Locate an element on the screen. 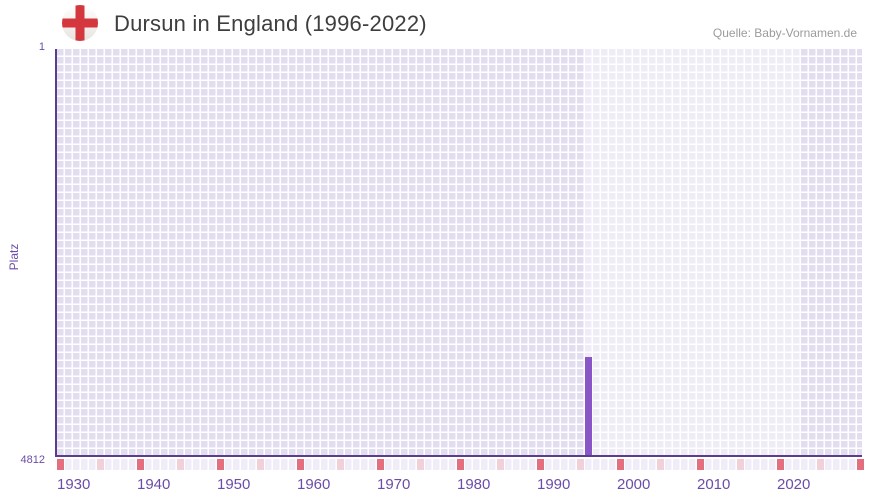  x-tick-label: 1980 is located at coordinates (474, 484).